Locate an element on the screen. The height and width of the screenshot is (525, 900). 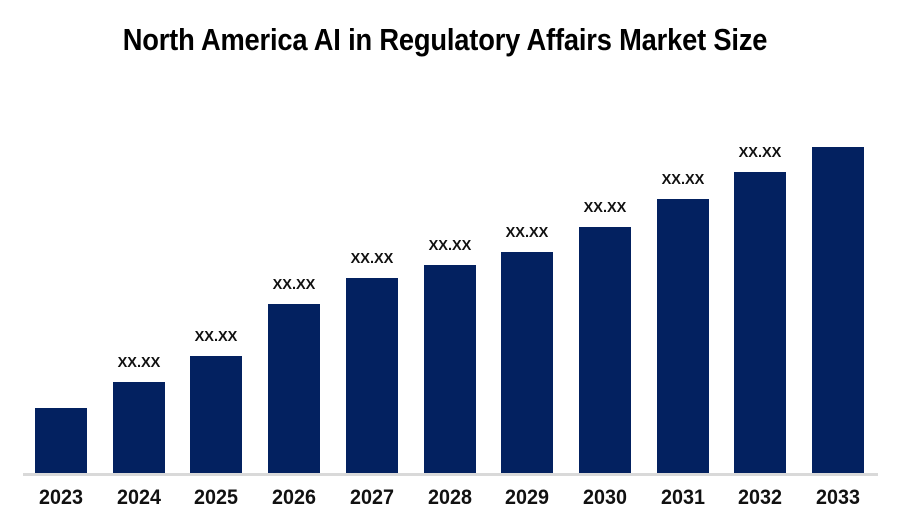
bar-column-2031: XX.XX 2031 is located at coordinates (683, 262).